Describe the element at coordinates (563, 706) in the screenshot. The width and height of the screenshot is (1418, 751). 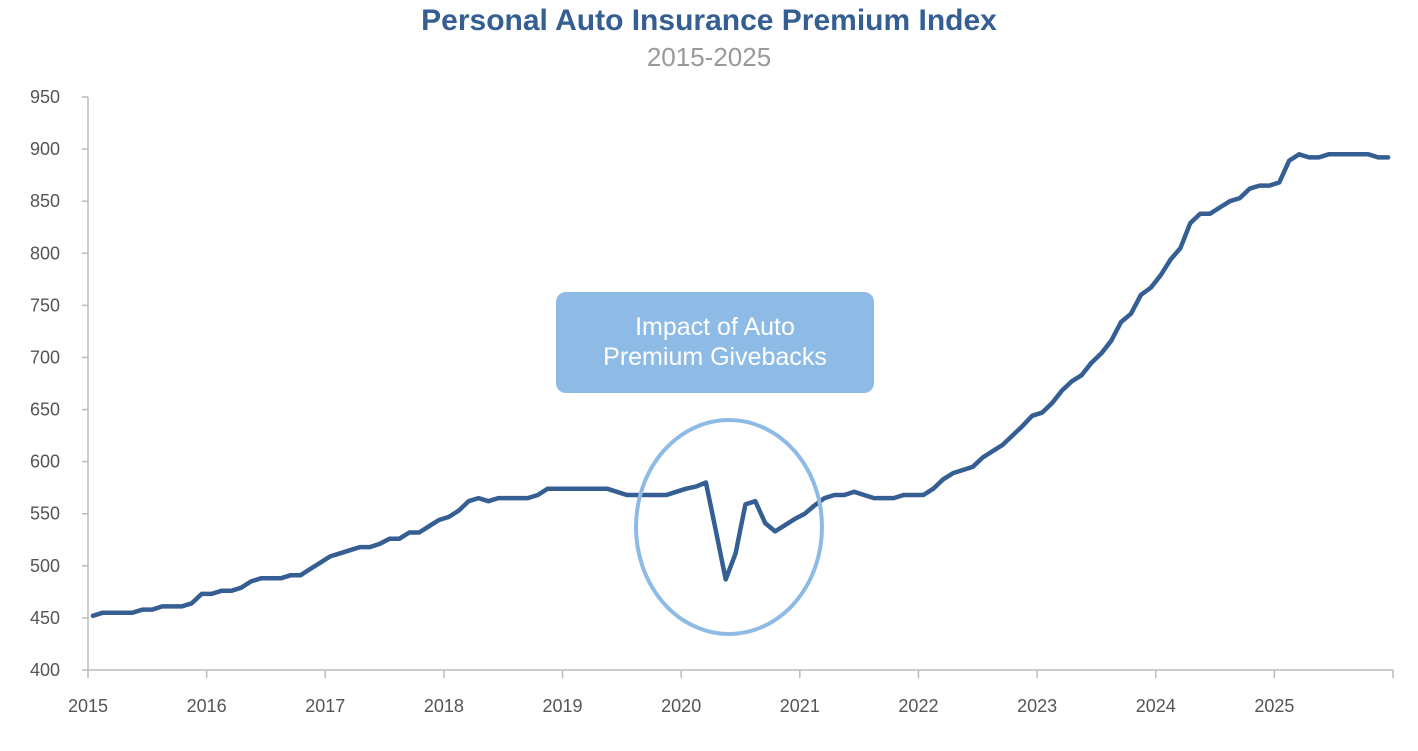
I see `x-tick-label: 2019` at that location.